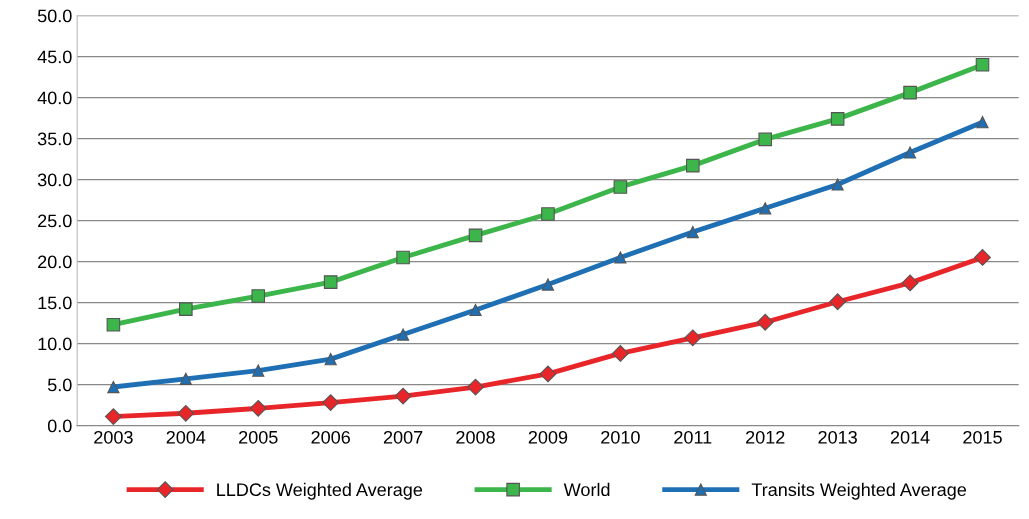 Image resolution: width=1029 pixels, height=519 pixels. Describe the element at coordinates (55, 221) in the screenshot. I see `y-tick-label: 25.0` at that location.